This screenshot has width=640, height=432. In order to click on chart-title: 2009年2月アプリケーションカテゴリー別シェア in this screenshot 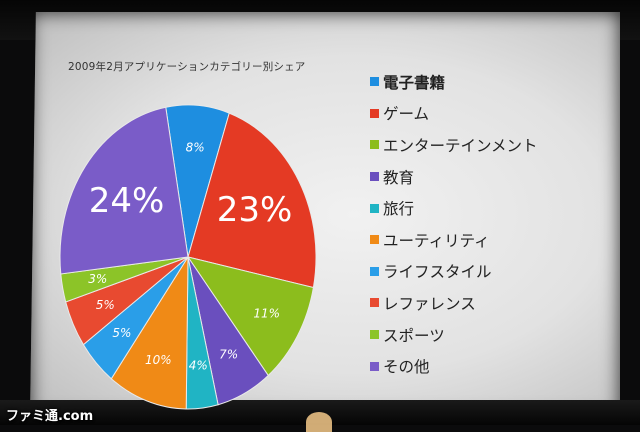, I will do `click(187, 67)`.